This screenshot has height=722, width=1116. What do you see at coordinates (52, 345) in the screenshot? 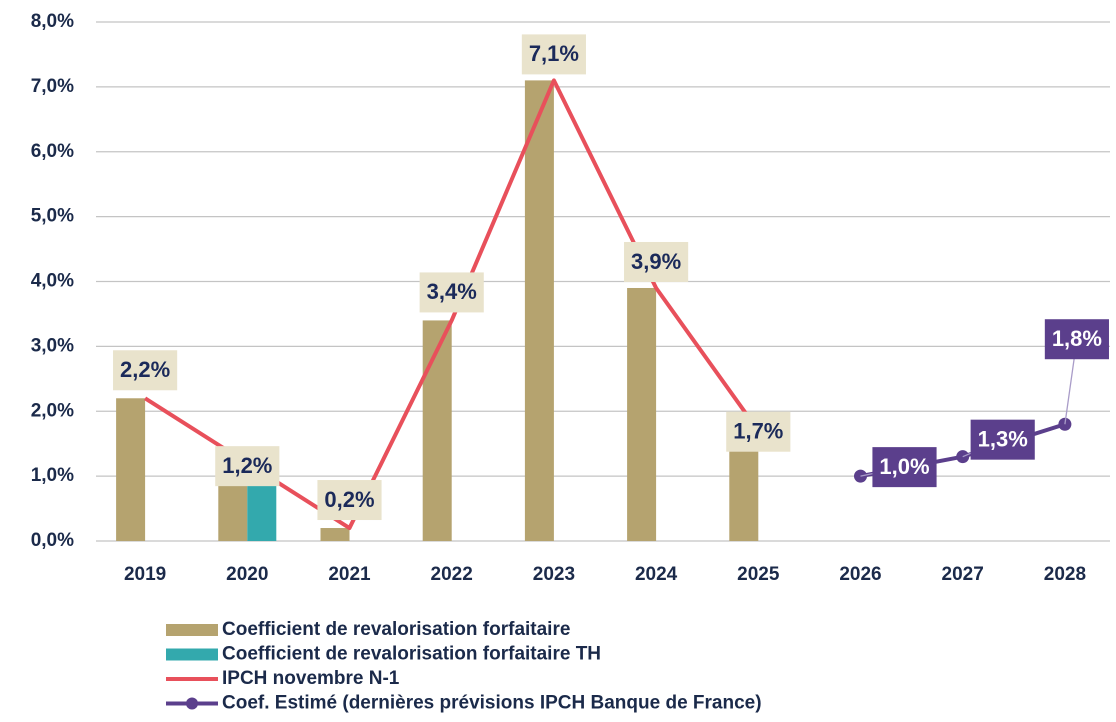
I see `y-tick-label: 3,0%` at bounding box center [52, 345].